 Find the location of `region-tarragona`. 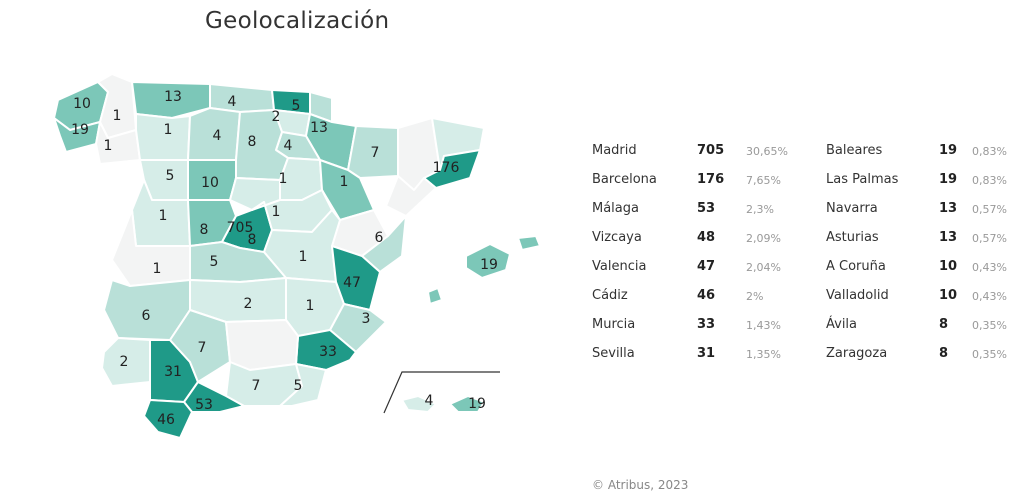

region-tarragona is located at coordinates (411, 196).